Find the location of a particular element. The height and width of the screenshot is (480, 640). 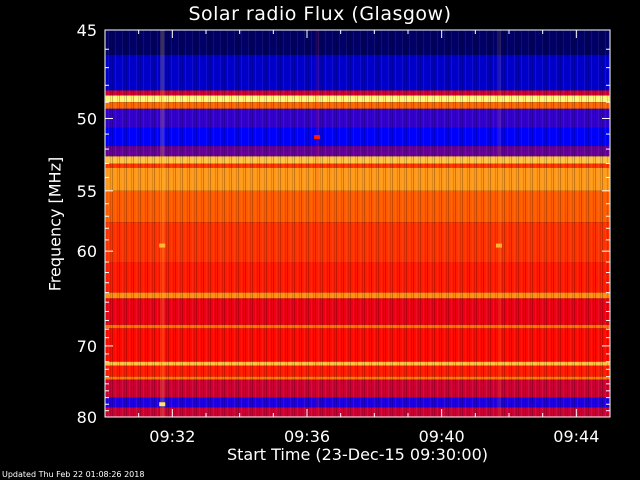

y-tick-label: 80 is located at coordinates (87, 417).